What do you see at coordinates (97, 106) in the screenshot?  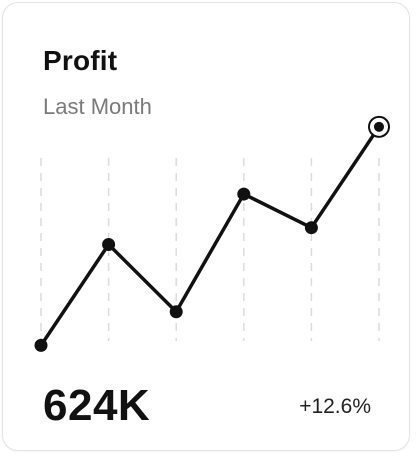 I see `card-subtitle: Last Month` at bounding box center [97, 106].